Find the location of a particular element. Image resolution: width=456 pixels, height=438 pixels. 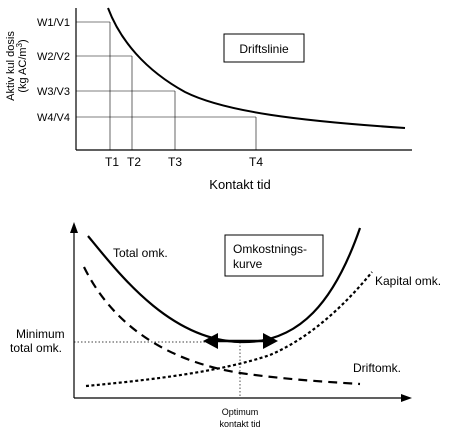

top-y-label: Aktiv kul dosis (kg AC/m3) is located at coordinates (17, 66).